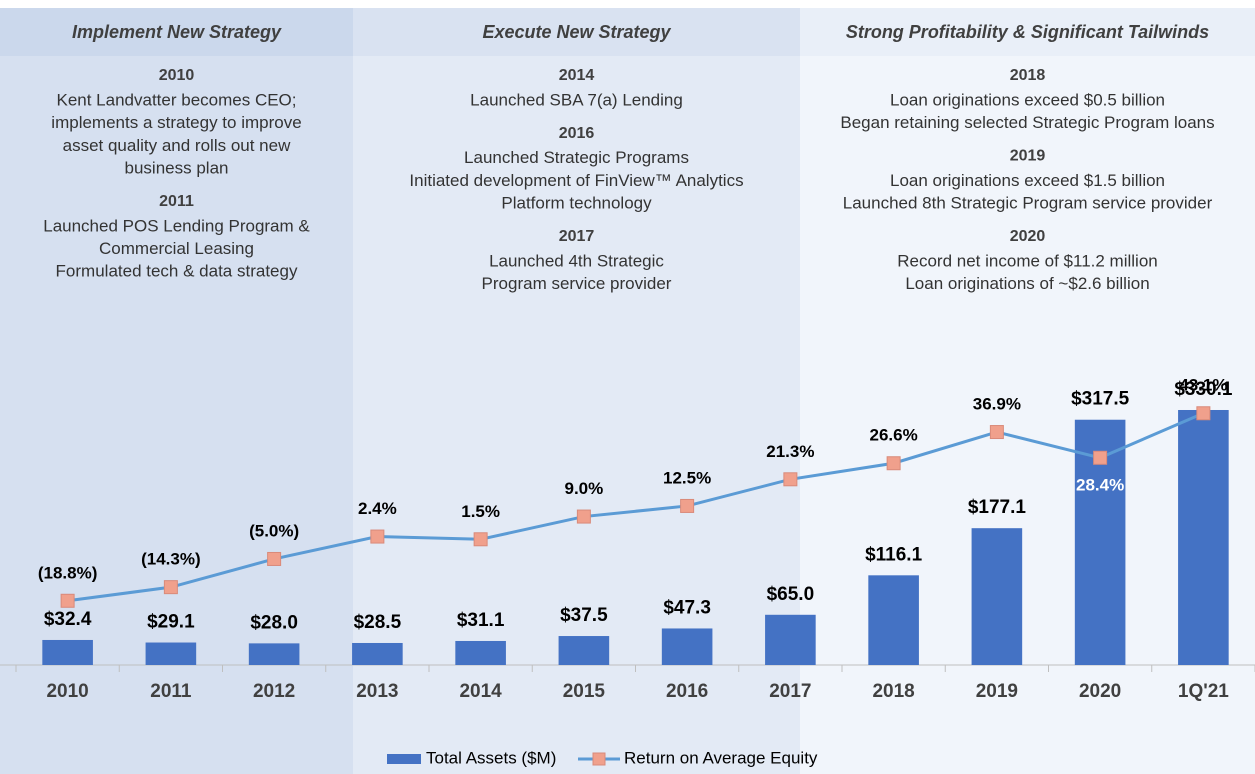  What do you see at coordinates (491, 757) in the screenshot?
I see `legend-label: Total Assets ($M)` at bounding box center [491, 757].